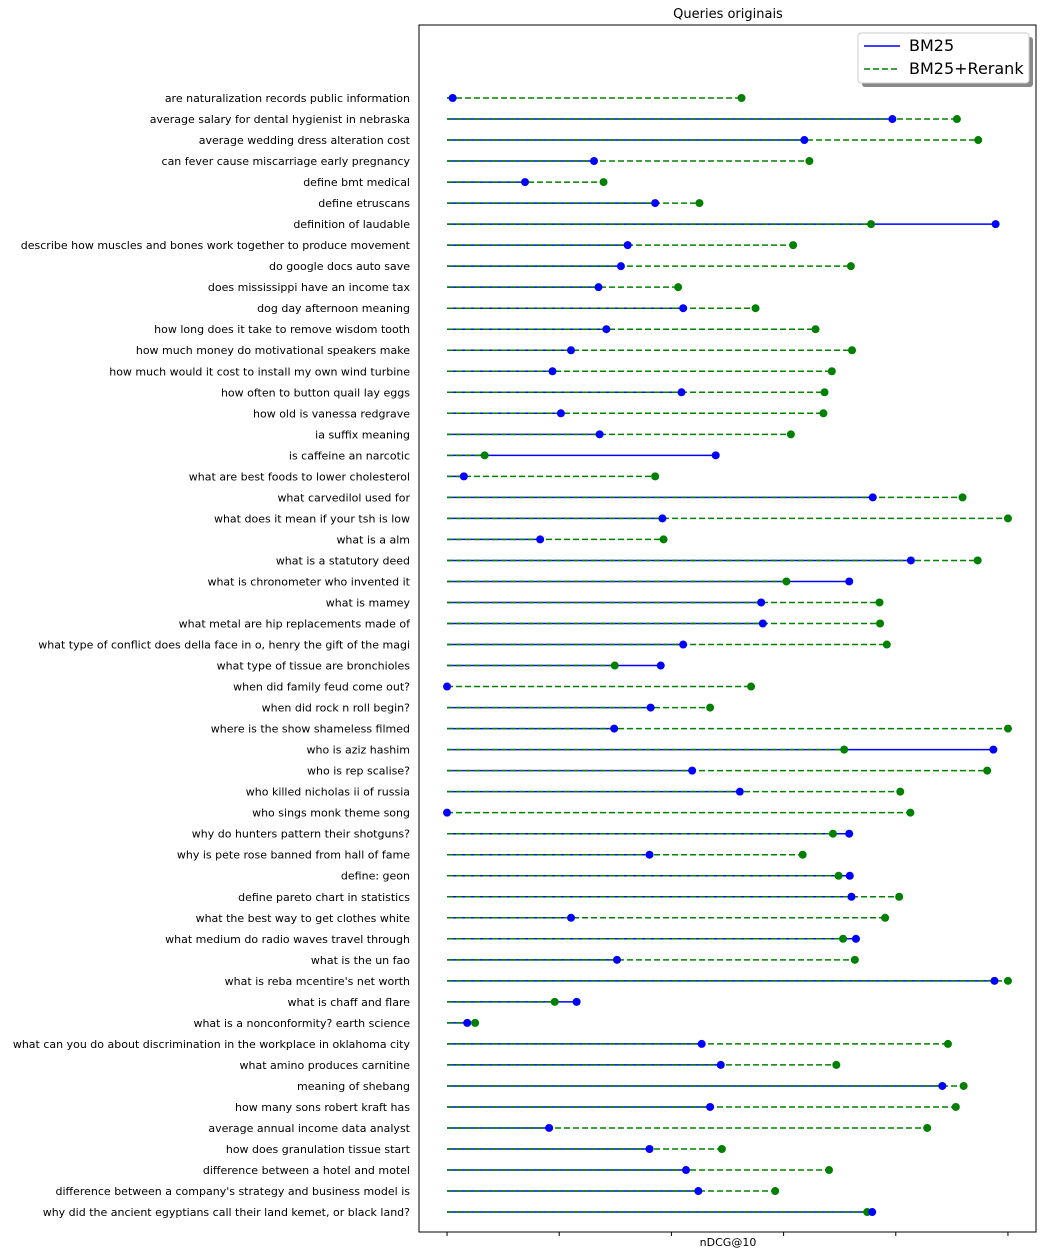 The image size is (1046, 1255). I want to click on query-row: average wedding dress alteration cost, so click(591, 140).